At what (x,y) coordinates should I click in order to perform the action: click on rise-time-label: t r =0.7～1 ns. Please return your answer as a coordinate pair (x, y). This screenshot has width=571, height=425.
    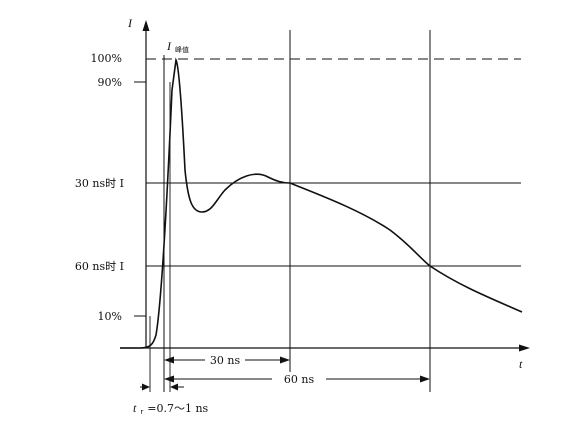
    Looking at the image, I should click on (171, 408).